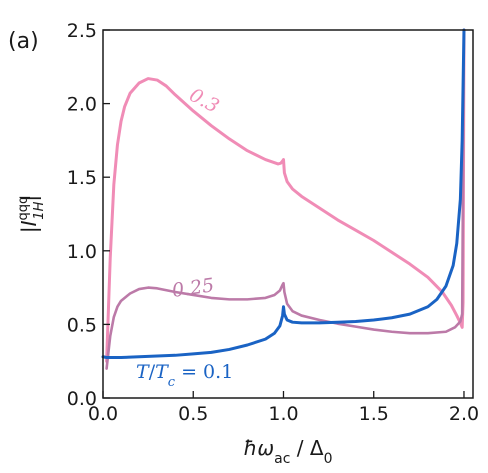  What do you see at coordinates (143, 372) in the screenshot?
I see `label-T: T` at bounding box center [143, 372].